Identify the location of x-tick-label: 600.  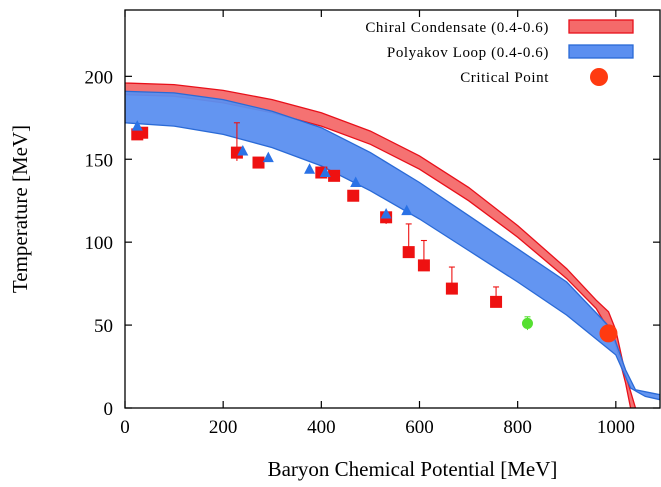
(419, 427).